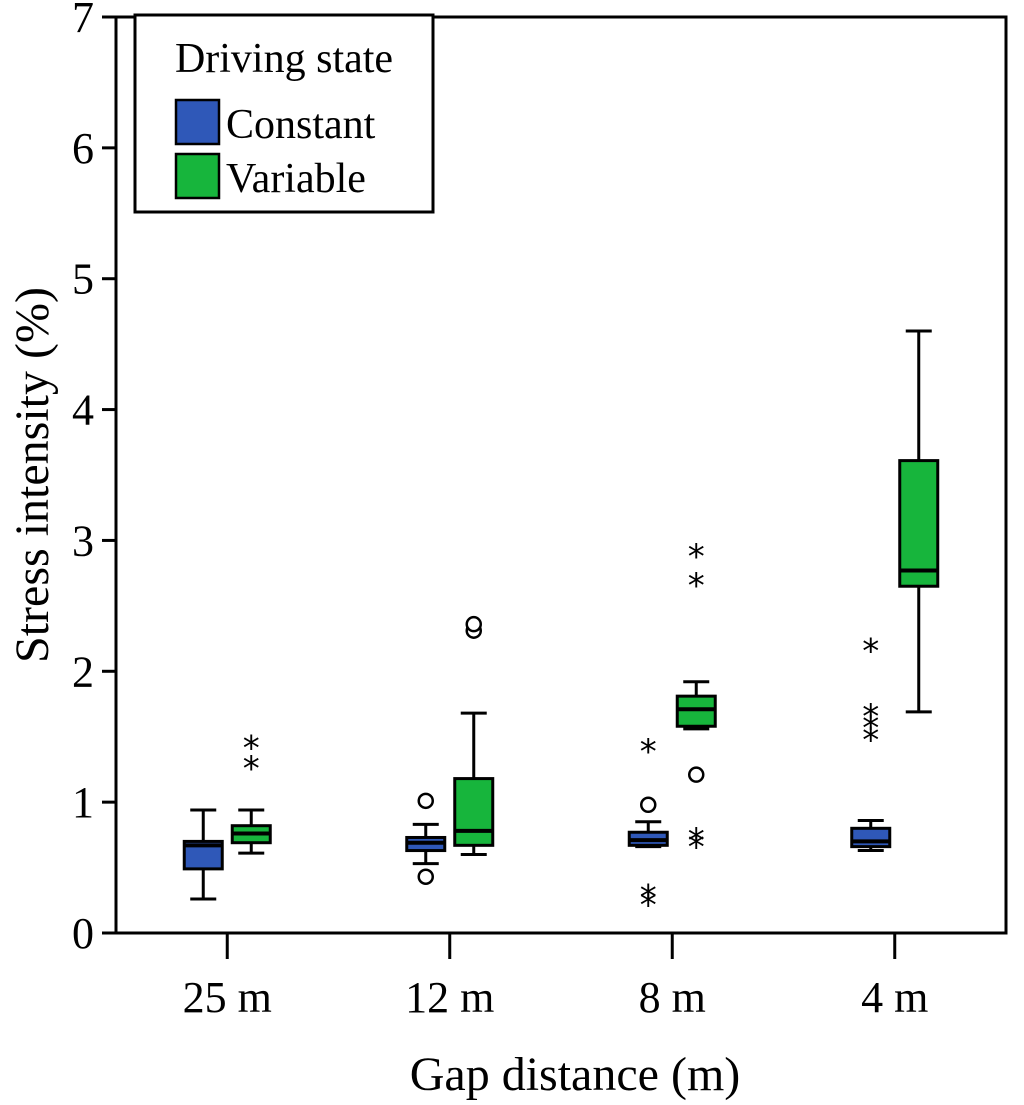  I want to click on legend-label-constant: Constant, so click(301, 125).